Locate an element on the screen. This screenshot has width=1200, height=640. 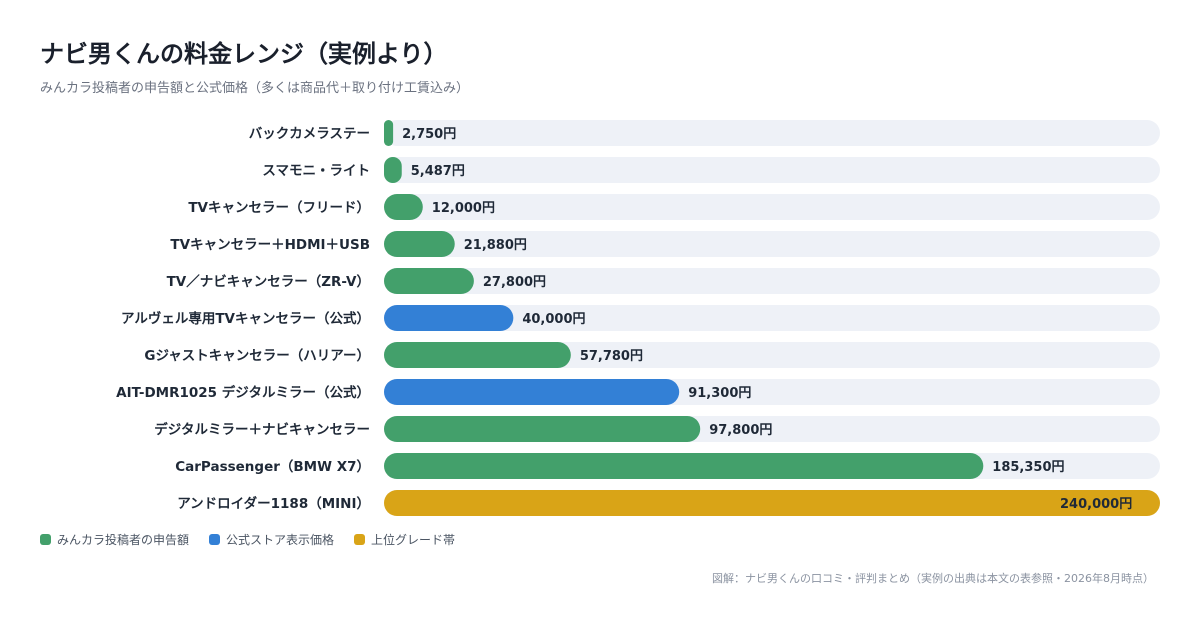
category-label: TVキャンセラー＋HDMI＋USB is located at coordinates (270, 245).